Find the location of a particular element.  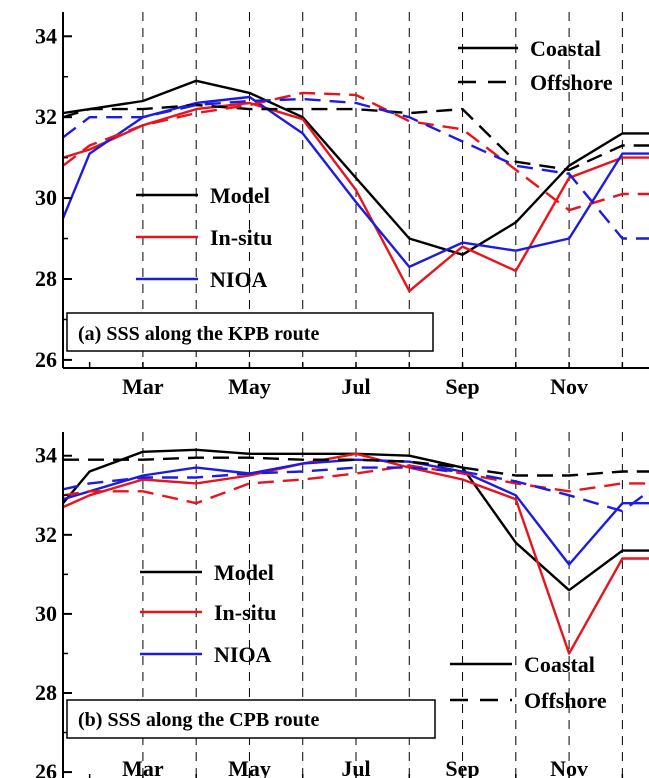

series-nioa-coastal is located at coordinates (356, 512).